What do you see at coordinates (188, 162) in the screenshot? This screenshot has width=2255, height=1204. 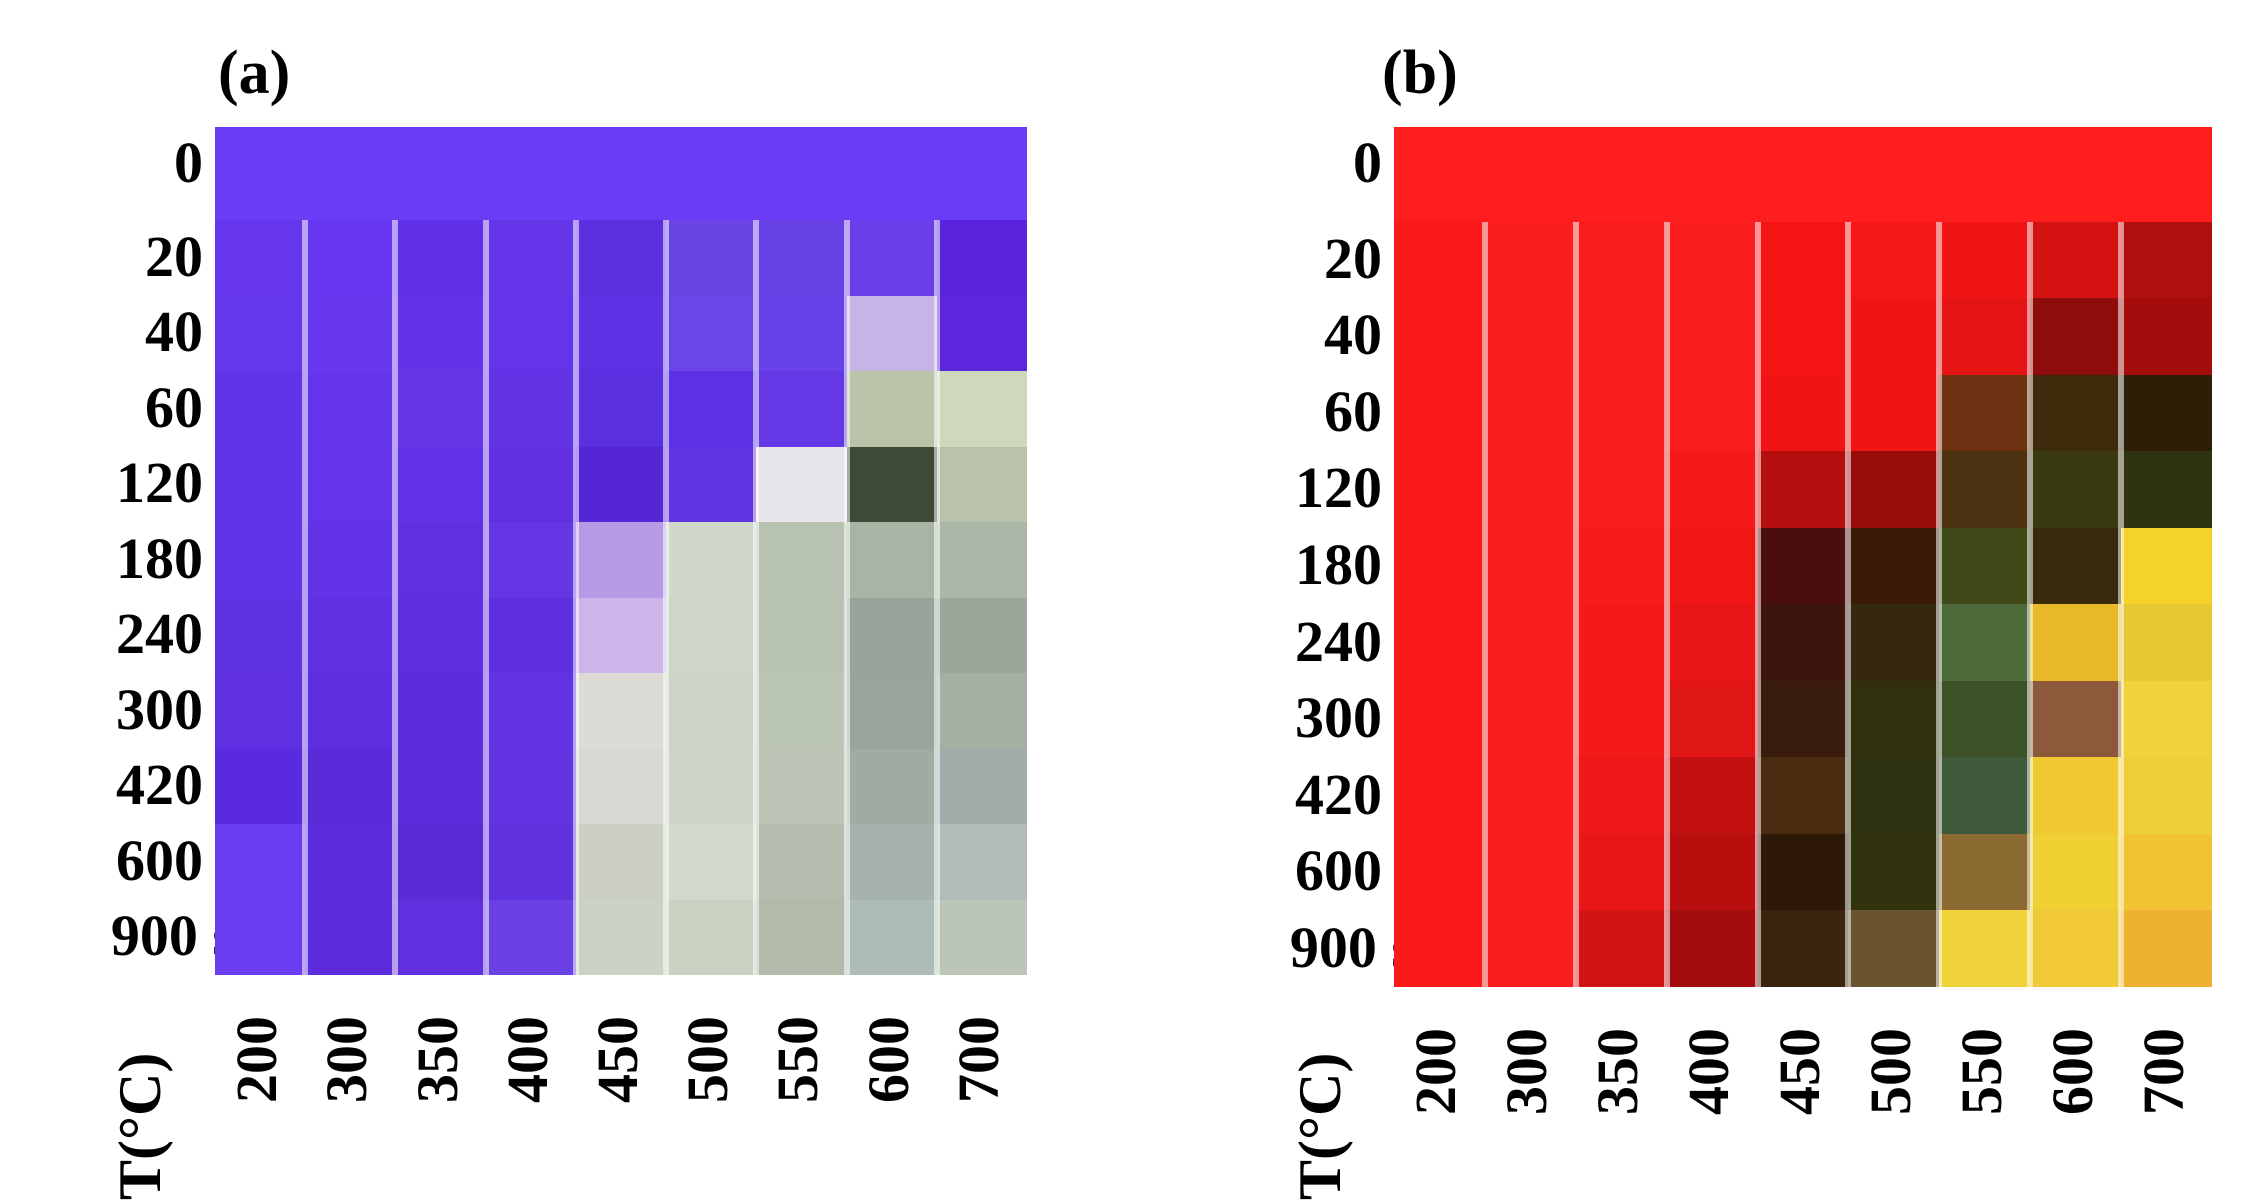 I see `y-tick-label: 0` at bounding box center [188, 162].